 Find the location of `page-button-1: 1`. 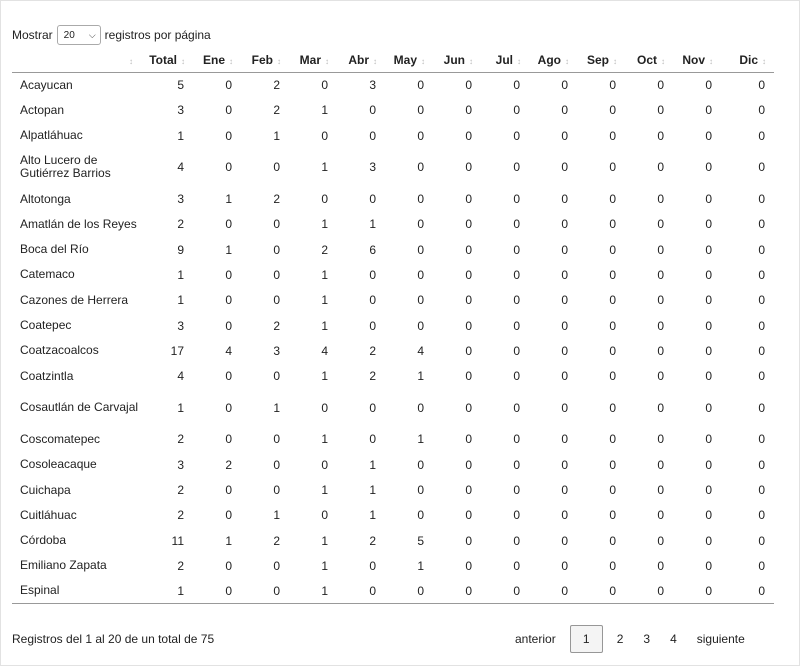

page-button-1: 1 is located at coordinates (586, 639).